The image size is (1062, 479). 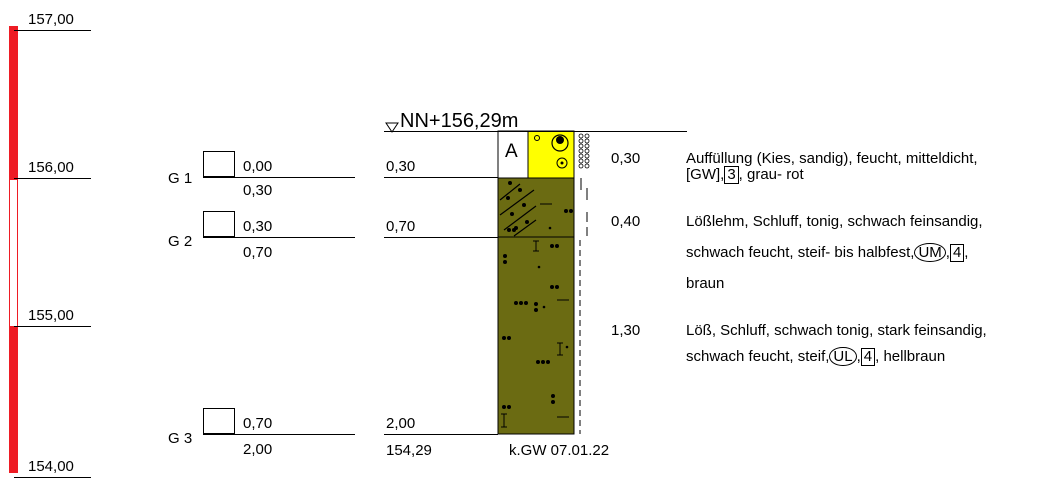 I want to click on consistency-marks, so click(x=584, y=207).